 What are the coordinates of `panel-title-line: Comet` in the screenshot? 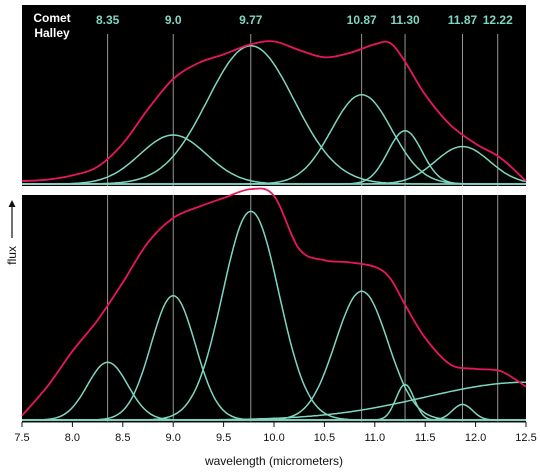 It's located at (51, 18).